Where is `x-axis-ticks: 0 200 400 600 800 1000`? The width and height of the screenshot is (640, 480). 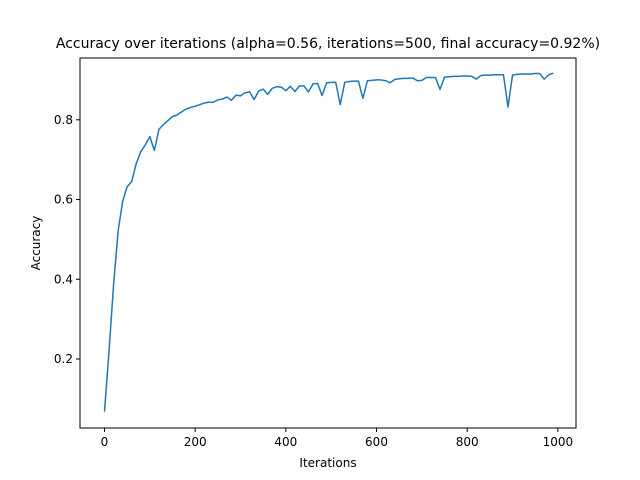
x-axis-ticks: 0 200 400 600 800 1000 is located at coordinates (337, 438).